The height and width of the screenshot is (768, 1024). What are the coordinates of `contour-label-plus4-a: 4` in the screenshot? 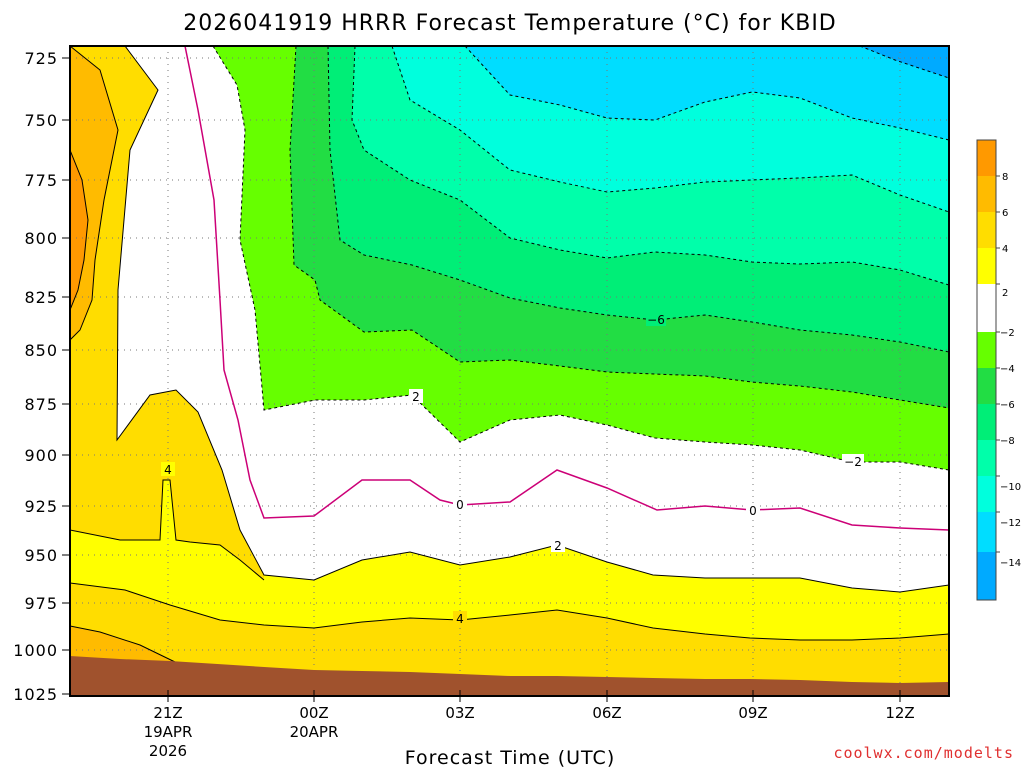 It's located at (168, 470).